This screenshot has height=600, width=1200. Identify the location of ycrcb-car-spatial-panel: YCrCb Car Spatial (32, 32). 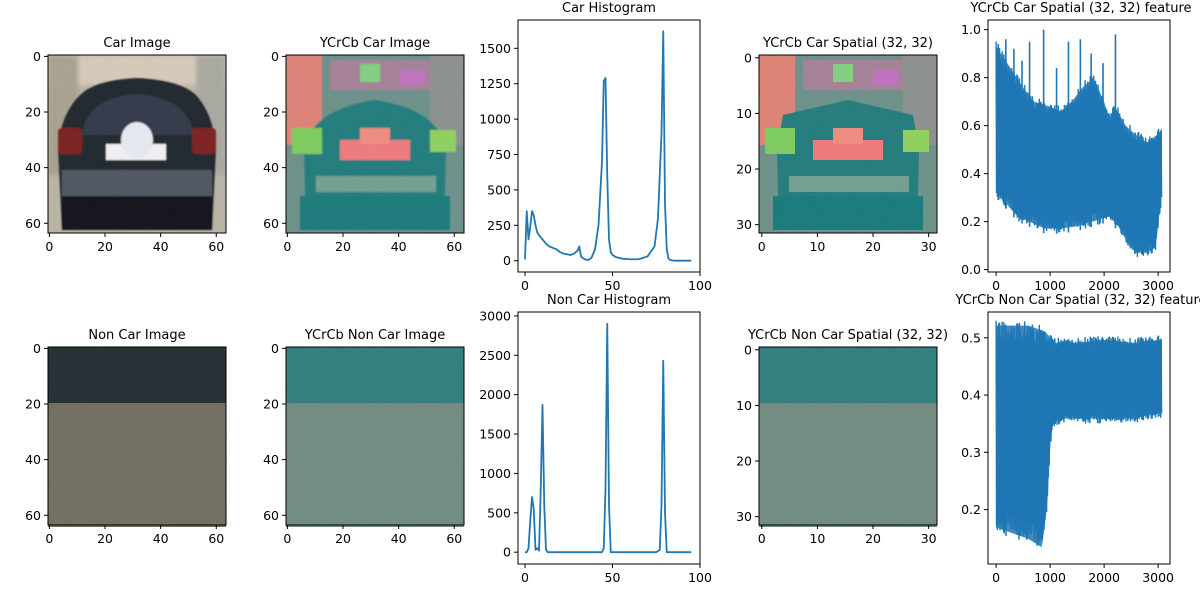
(848, 134).